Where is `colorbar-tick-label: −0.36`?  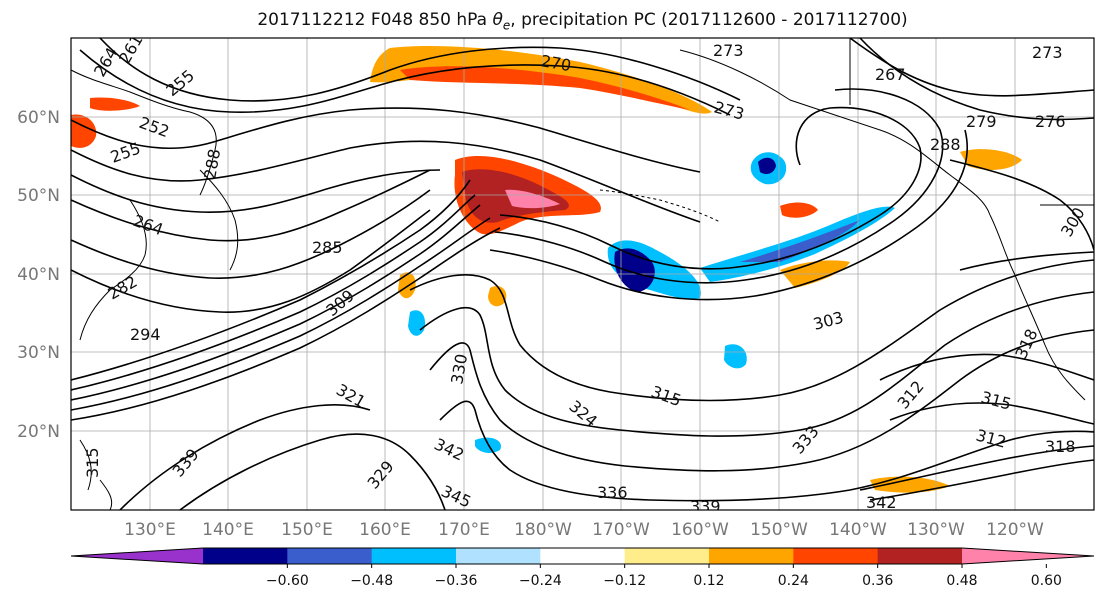 colorbar-tick-label: −0.36 is located at coordinates (456, 581).